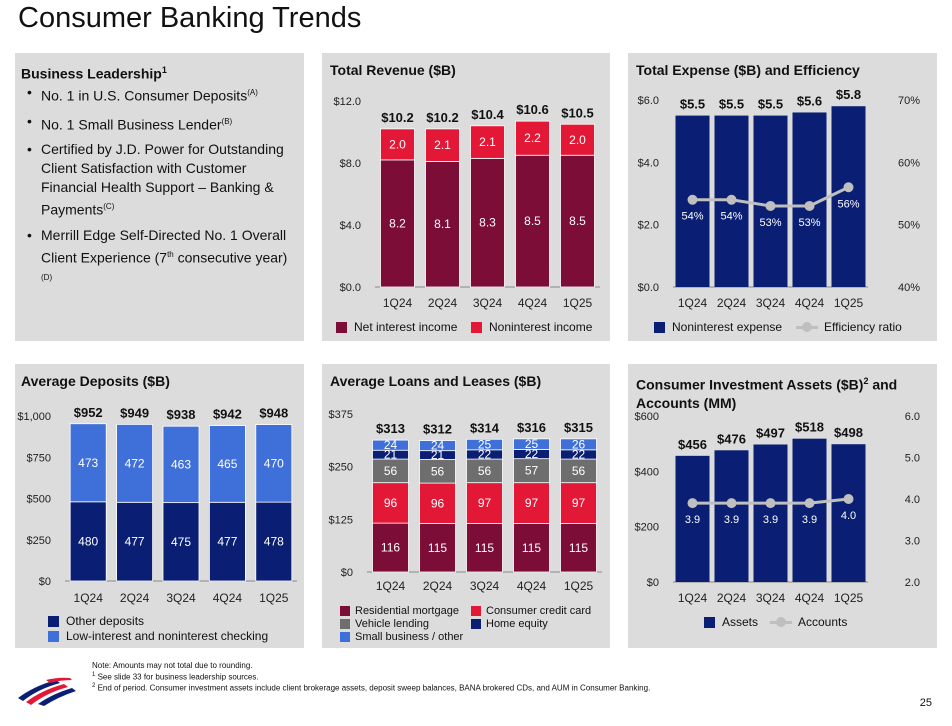 This screenshot has height=726, width=952. What do you see at coordinates (347, 102) in the screenshot?
I see `y-tick-label: $12.0` at bounding box center [347, 102].